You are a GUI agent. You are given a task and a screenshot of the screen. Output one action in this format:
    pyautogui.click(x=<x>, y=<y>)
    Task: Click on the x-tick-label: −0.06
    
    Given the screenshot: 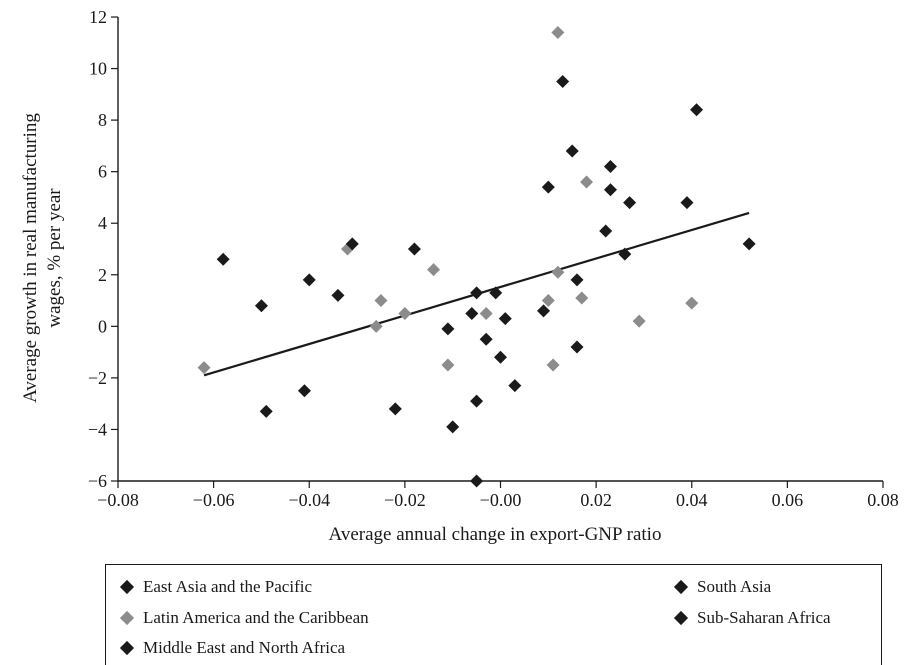 What is the action you would take?
    pyautogui.click(x=214, y=500)
    